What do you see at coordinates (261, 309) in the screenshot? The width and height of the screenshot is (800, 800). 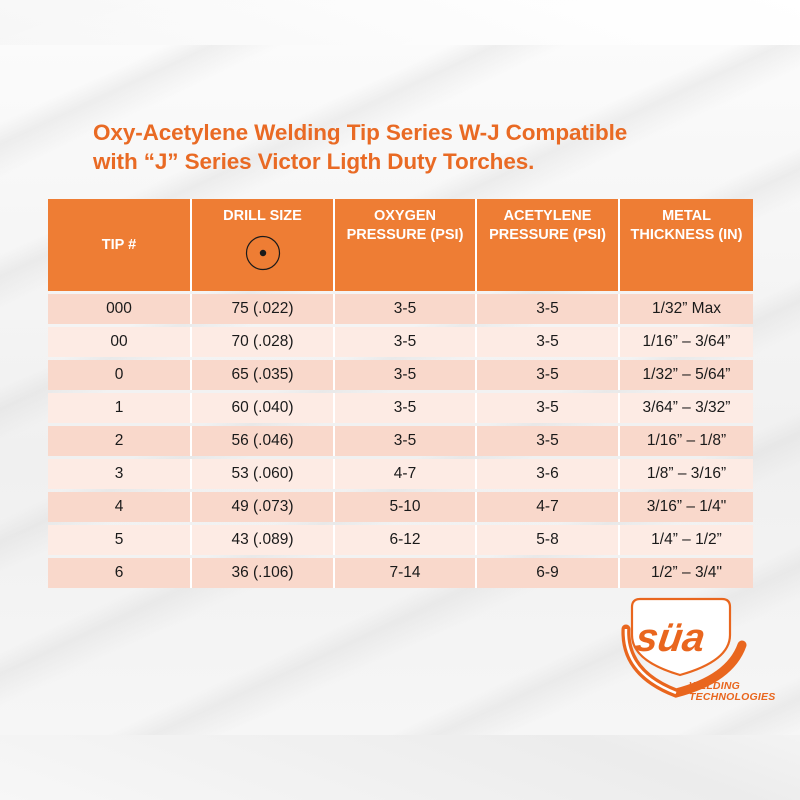 I see `cell-drill-size: 75 (.022)` at bounding box center [261, 309].